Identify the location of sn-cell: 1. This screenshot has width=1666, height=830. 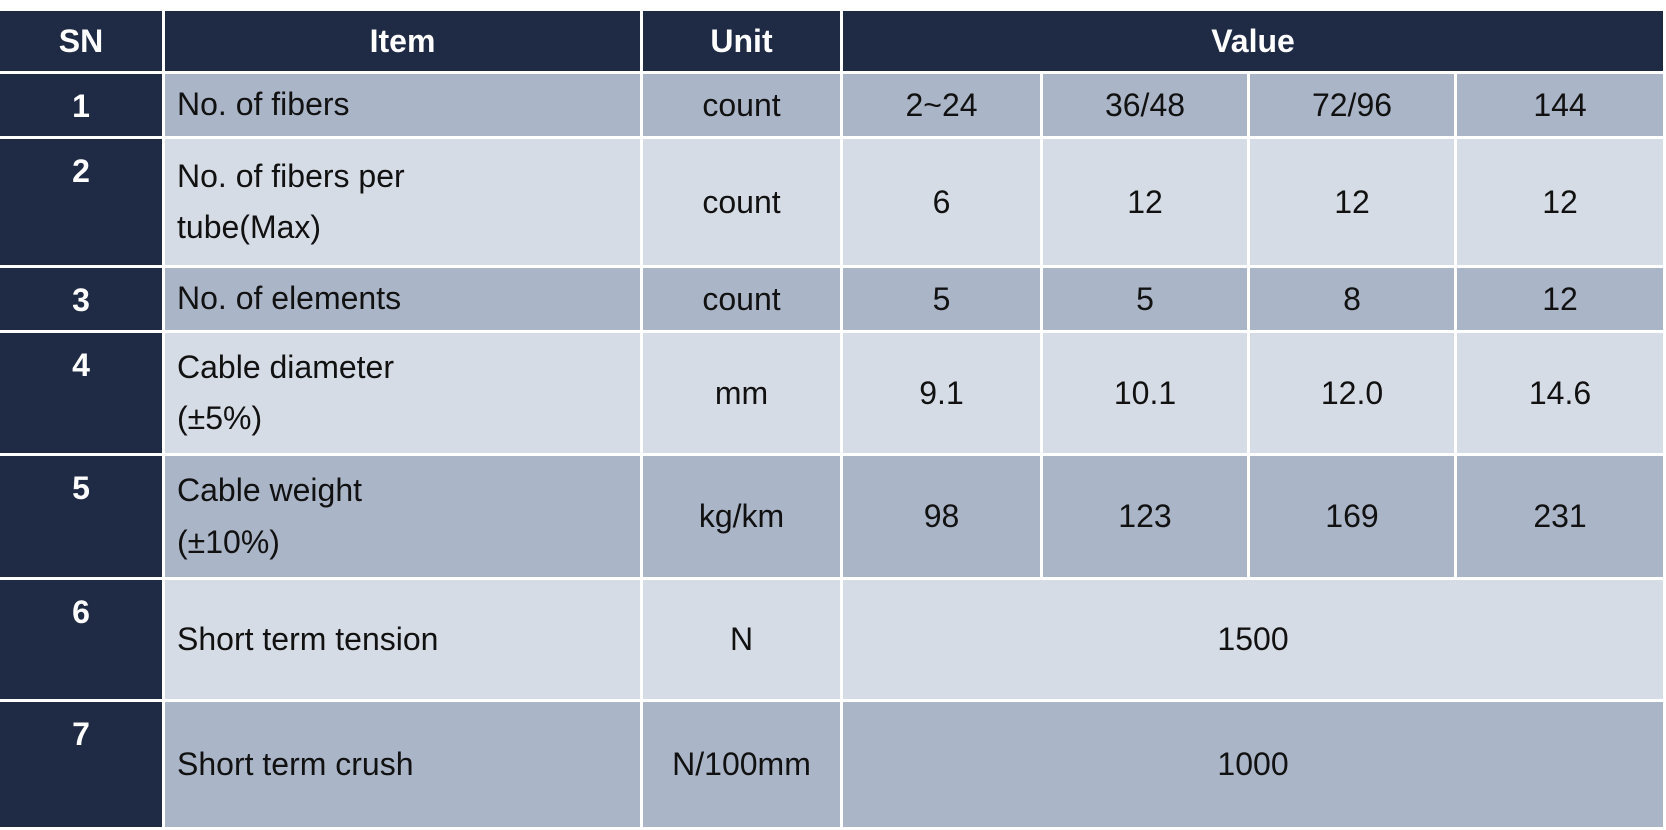
(81, 105).